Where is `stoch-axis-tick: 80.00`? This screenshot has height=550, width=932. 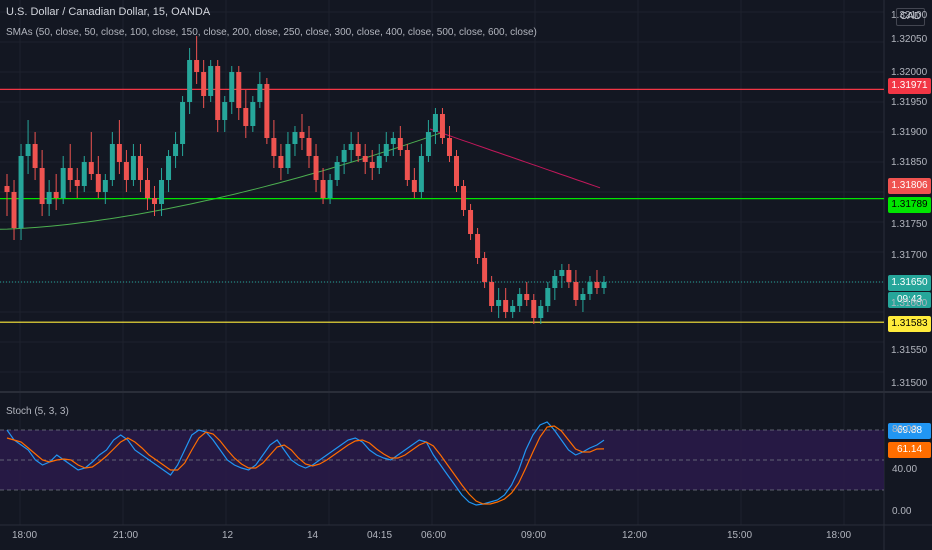 stoch-axis-tick: 80.00 is located at coordinates (905, 429).